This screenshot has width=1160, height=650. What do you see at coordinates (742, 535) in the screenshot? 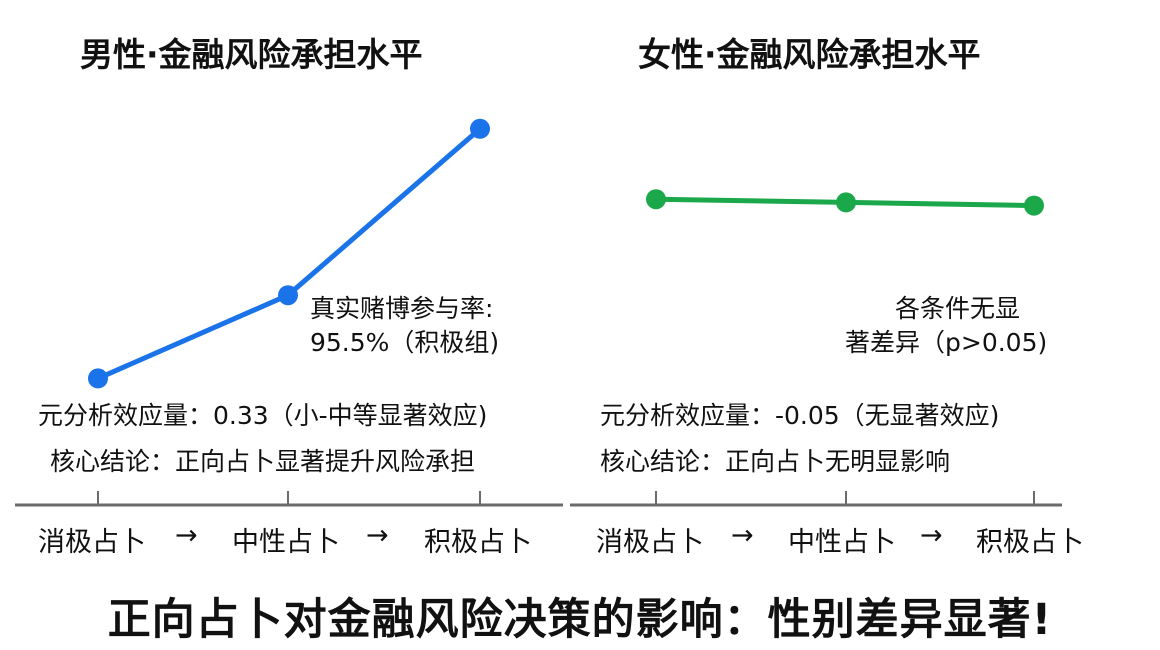
I see `right-arrow-1: →` at bounding box center [742, 535].